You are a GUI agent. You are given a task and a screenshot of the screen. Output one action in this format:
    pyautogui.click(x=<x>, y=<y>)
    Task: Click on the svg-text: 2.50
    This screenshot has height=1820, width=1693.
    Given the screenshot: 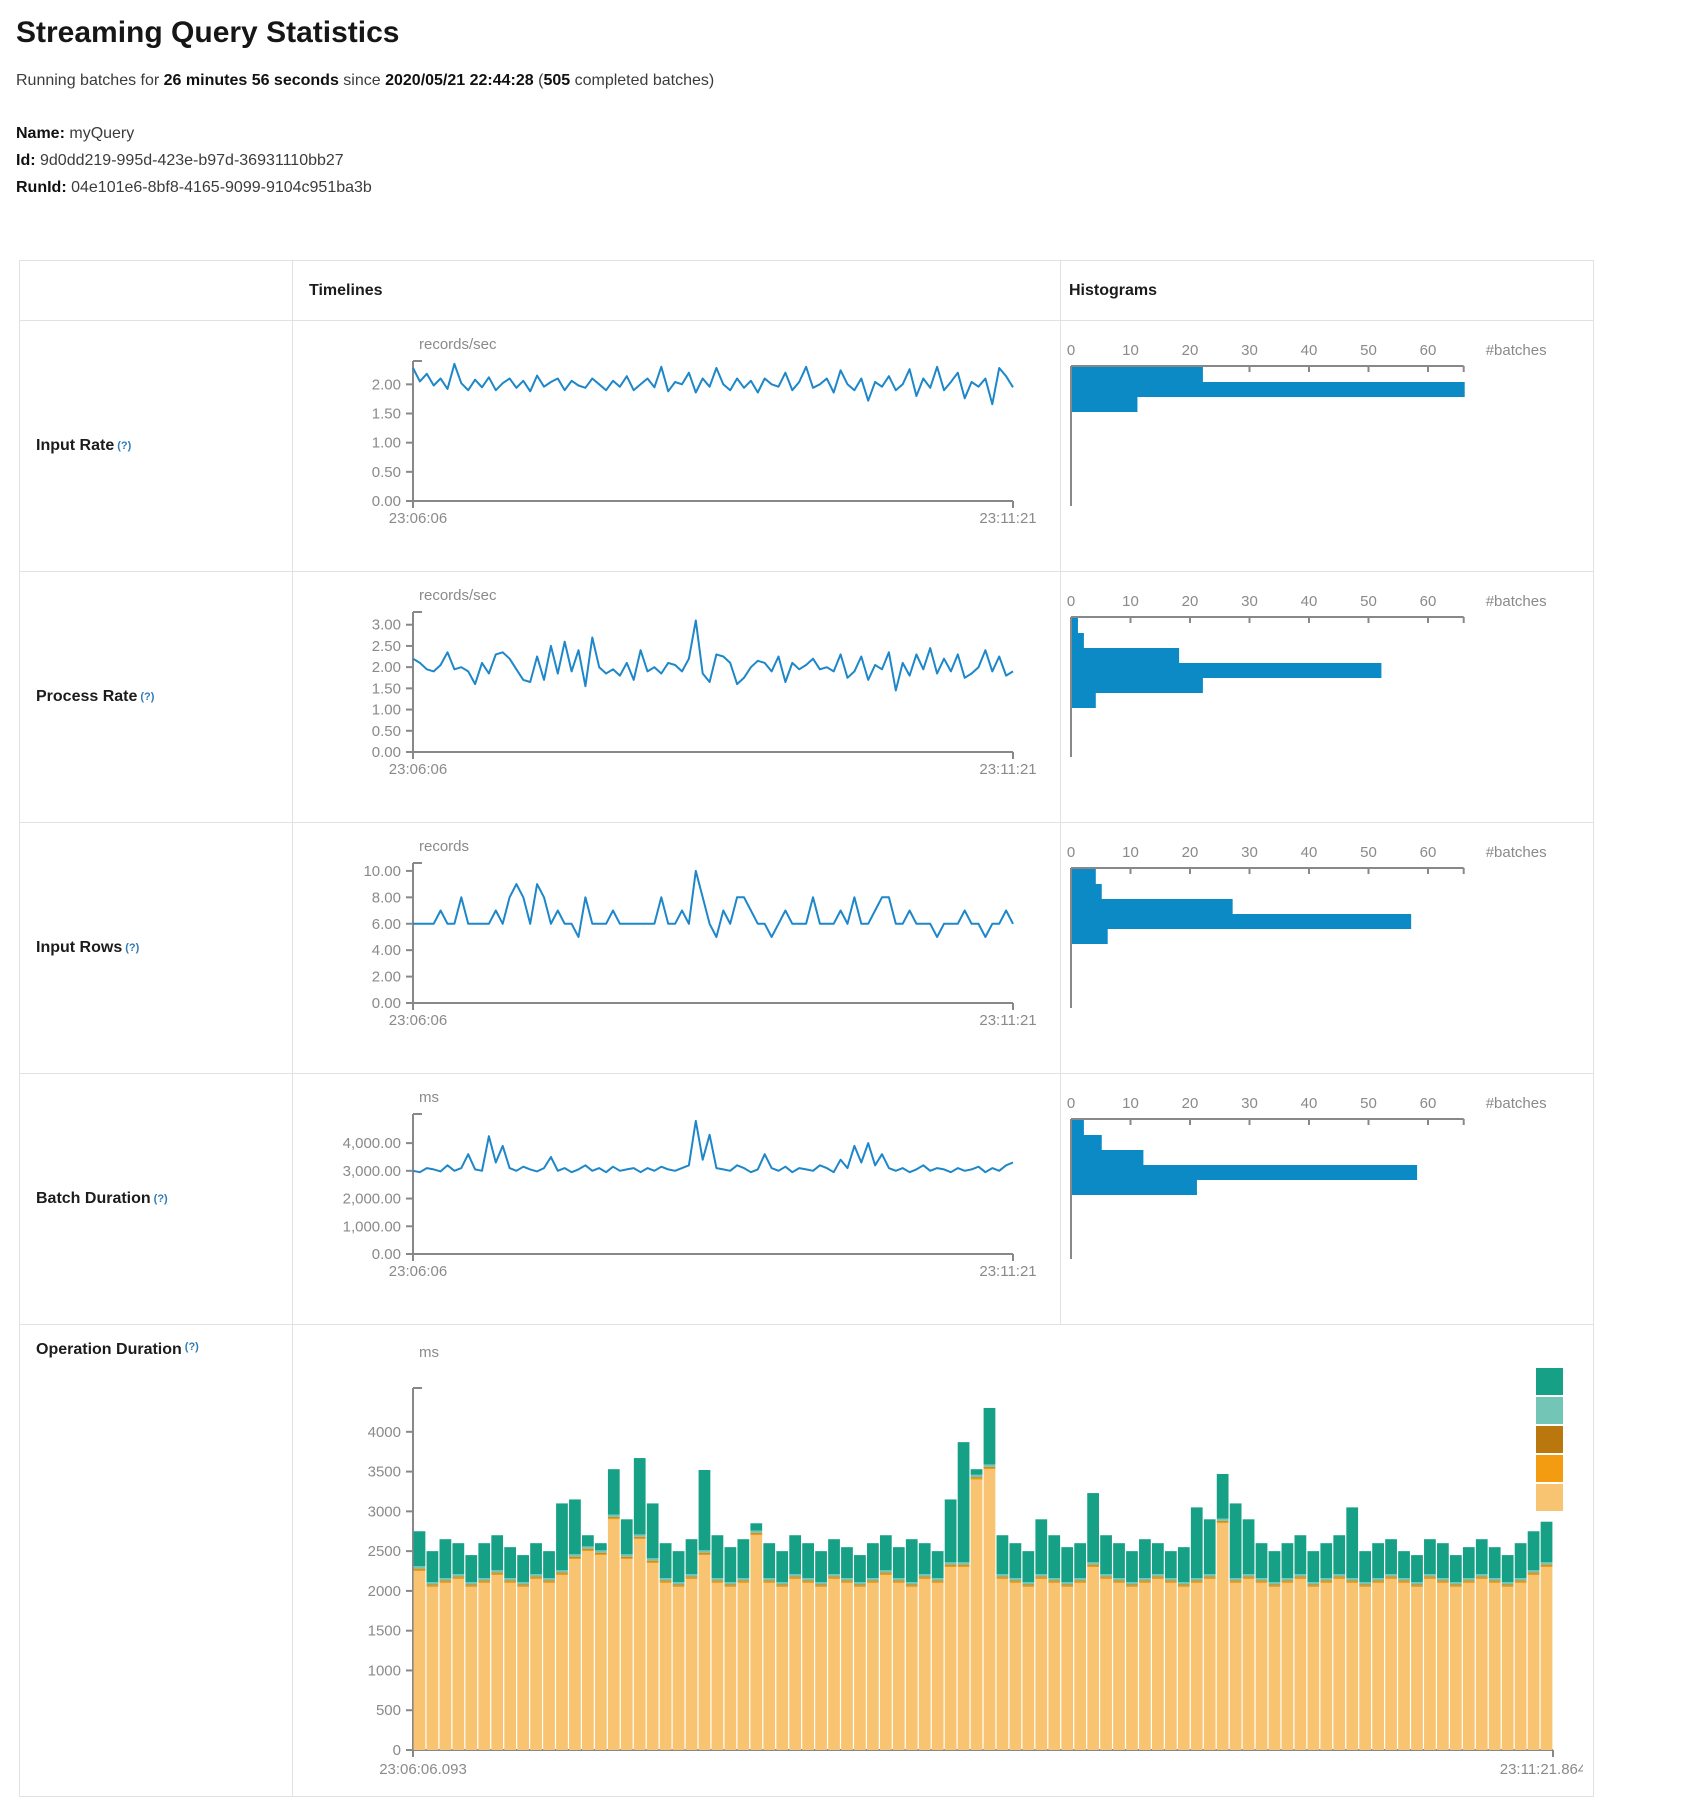 What is the action you would take?
    pyautogui.click(x=386, y=646)
    